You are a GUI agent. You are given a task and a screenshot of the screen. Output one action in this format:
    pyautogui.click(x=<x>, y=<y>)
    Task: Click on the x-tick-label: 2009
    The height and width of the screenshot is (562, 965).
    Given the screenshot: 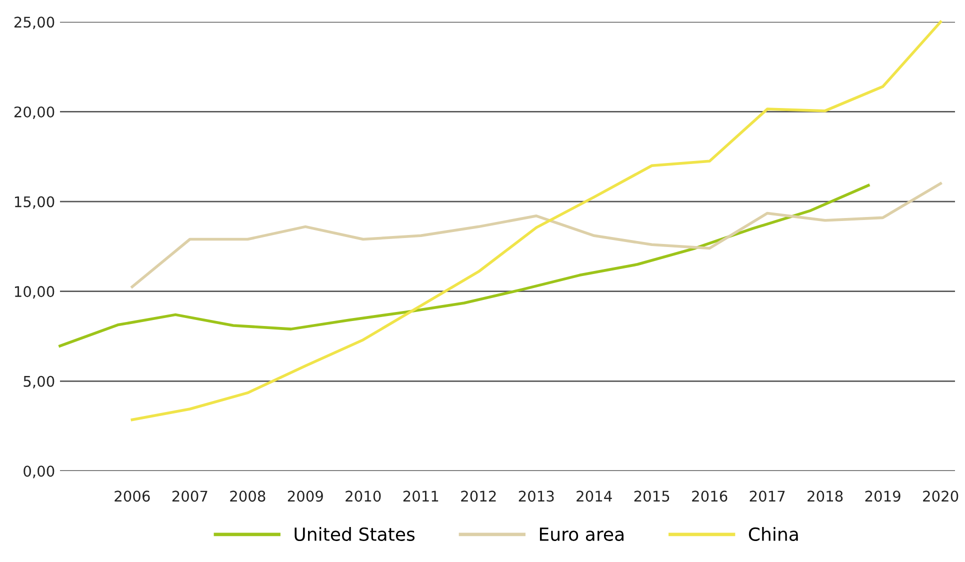 What is the action you would take?
    pyautogui.click(x=305, y=496)
    